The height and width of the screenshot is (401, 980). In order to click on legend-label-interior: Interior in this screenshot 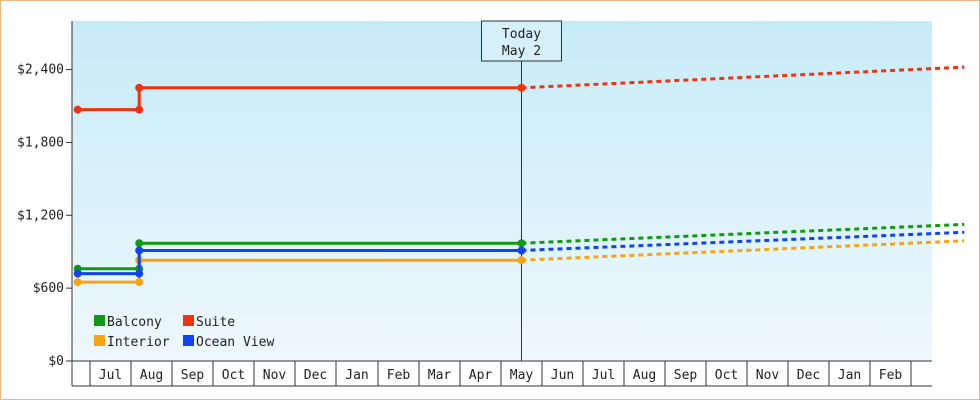, I will do `click(138, 342)`.